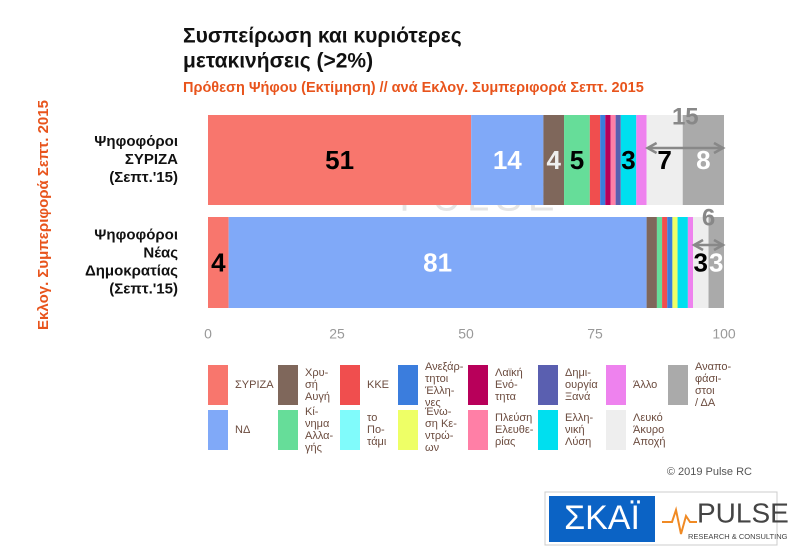 Image resolution: width=800 pixels, height=548 pixels. I want to click on bracket-label: 15, so click(685, 116).